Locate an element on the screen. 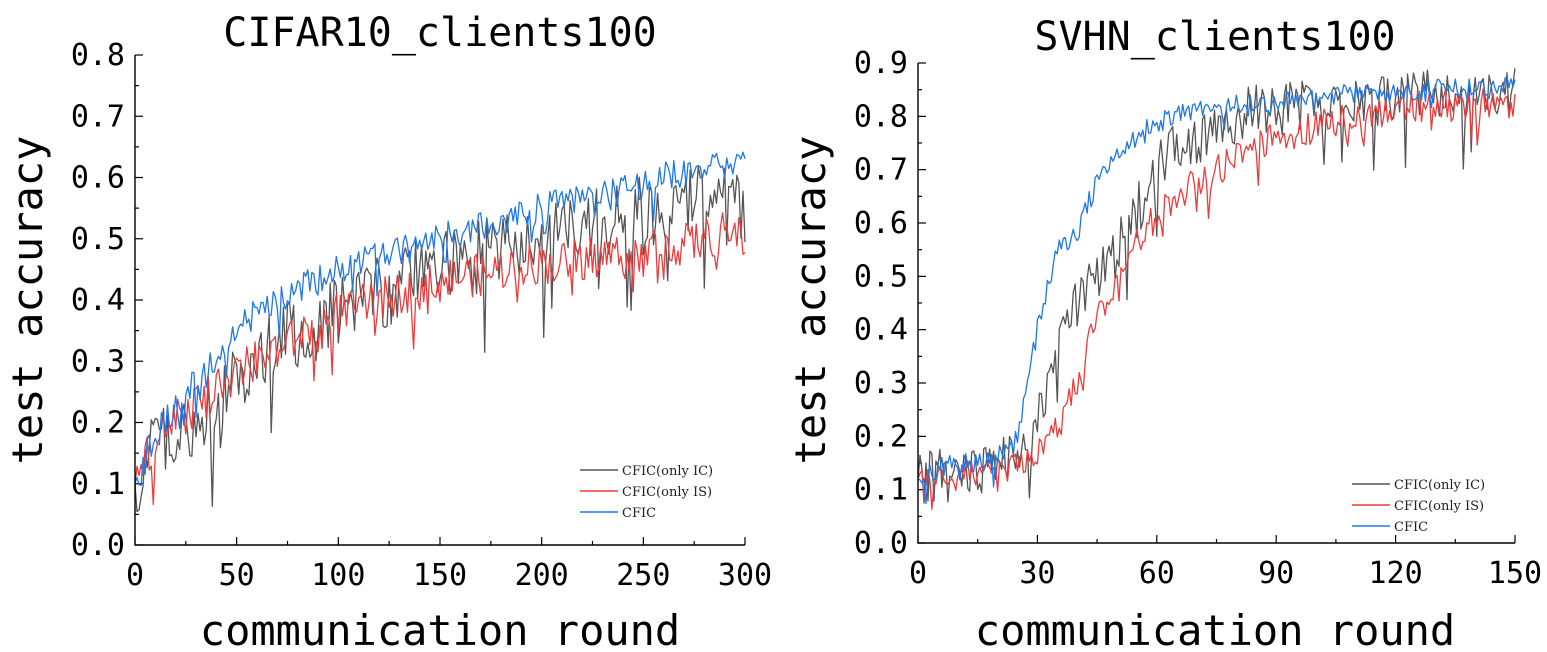 This screenshot has width=1547, height=652. x-tick-label: 50 is located at coordinates (237, 575).